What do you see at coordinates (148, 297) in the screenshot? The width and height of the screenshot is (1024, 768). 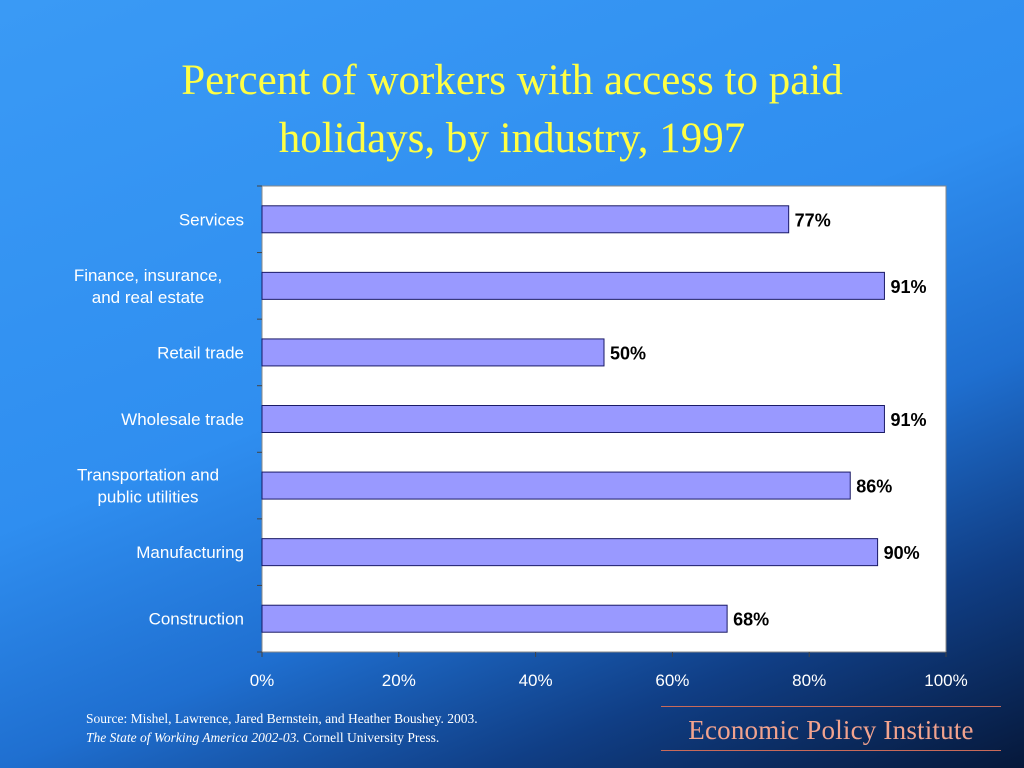 I see `category-label-line: and real estate` at bounding box center [148, 297].